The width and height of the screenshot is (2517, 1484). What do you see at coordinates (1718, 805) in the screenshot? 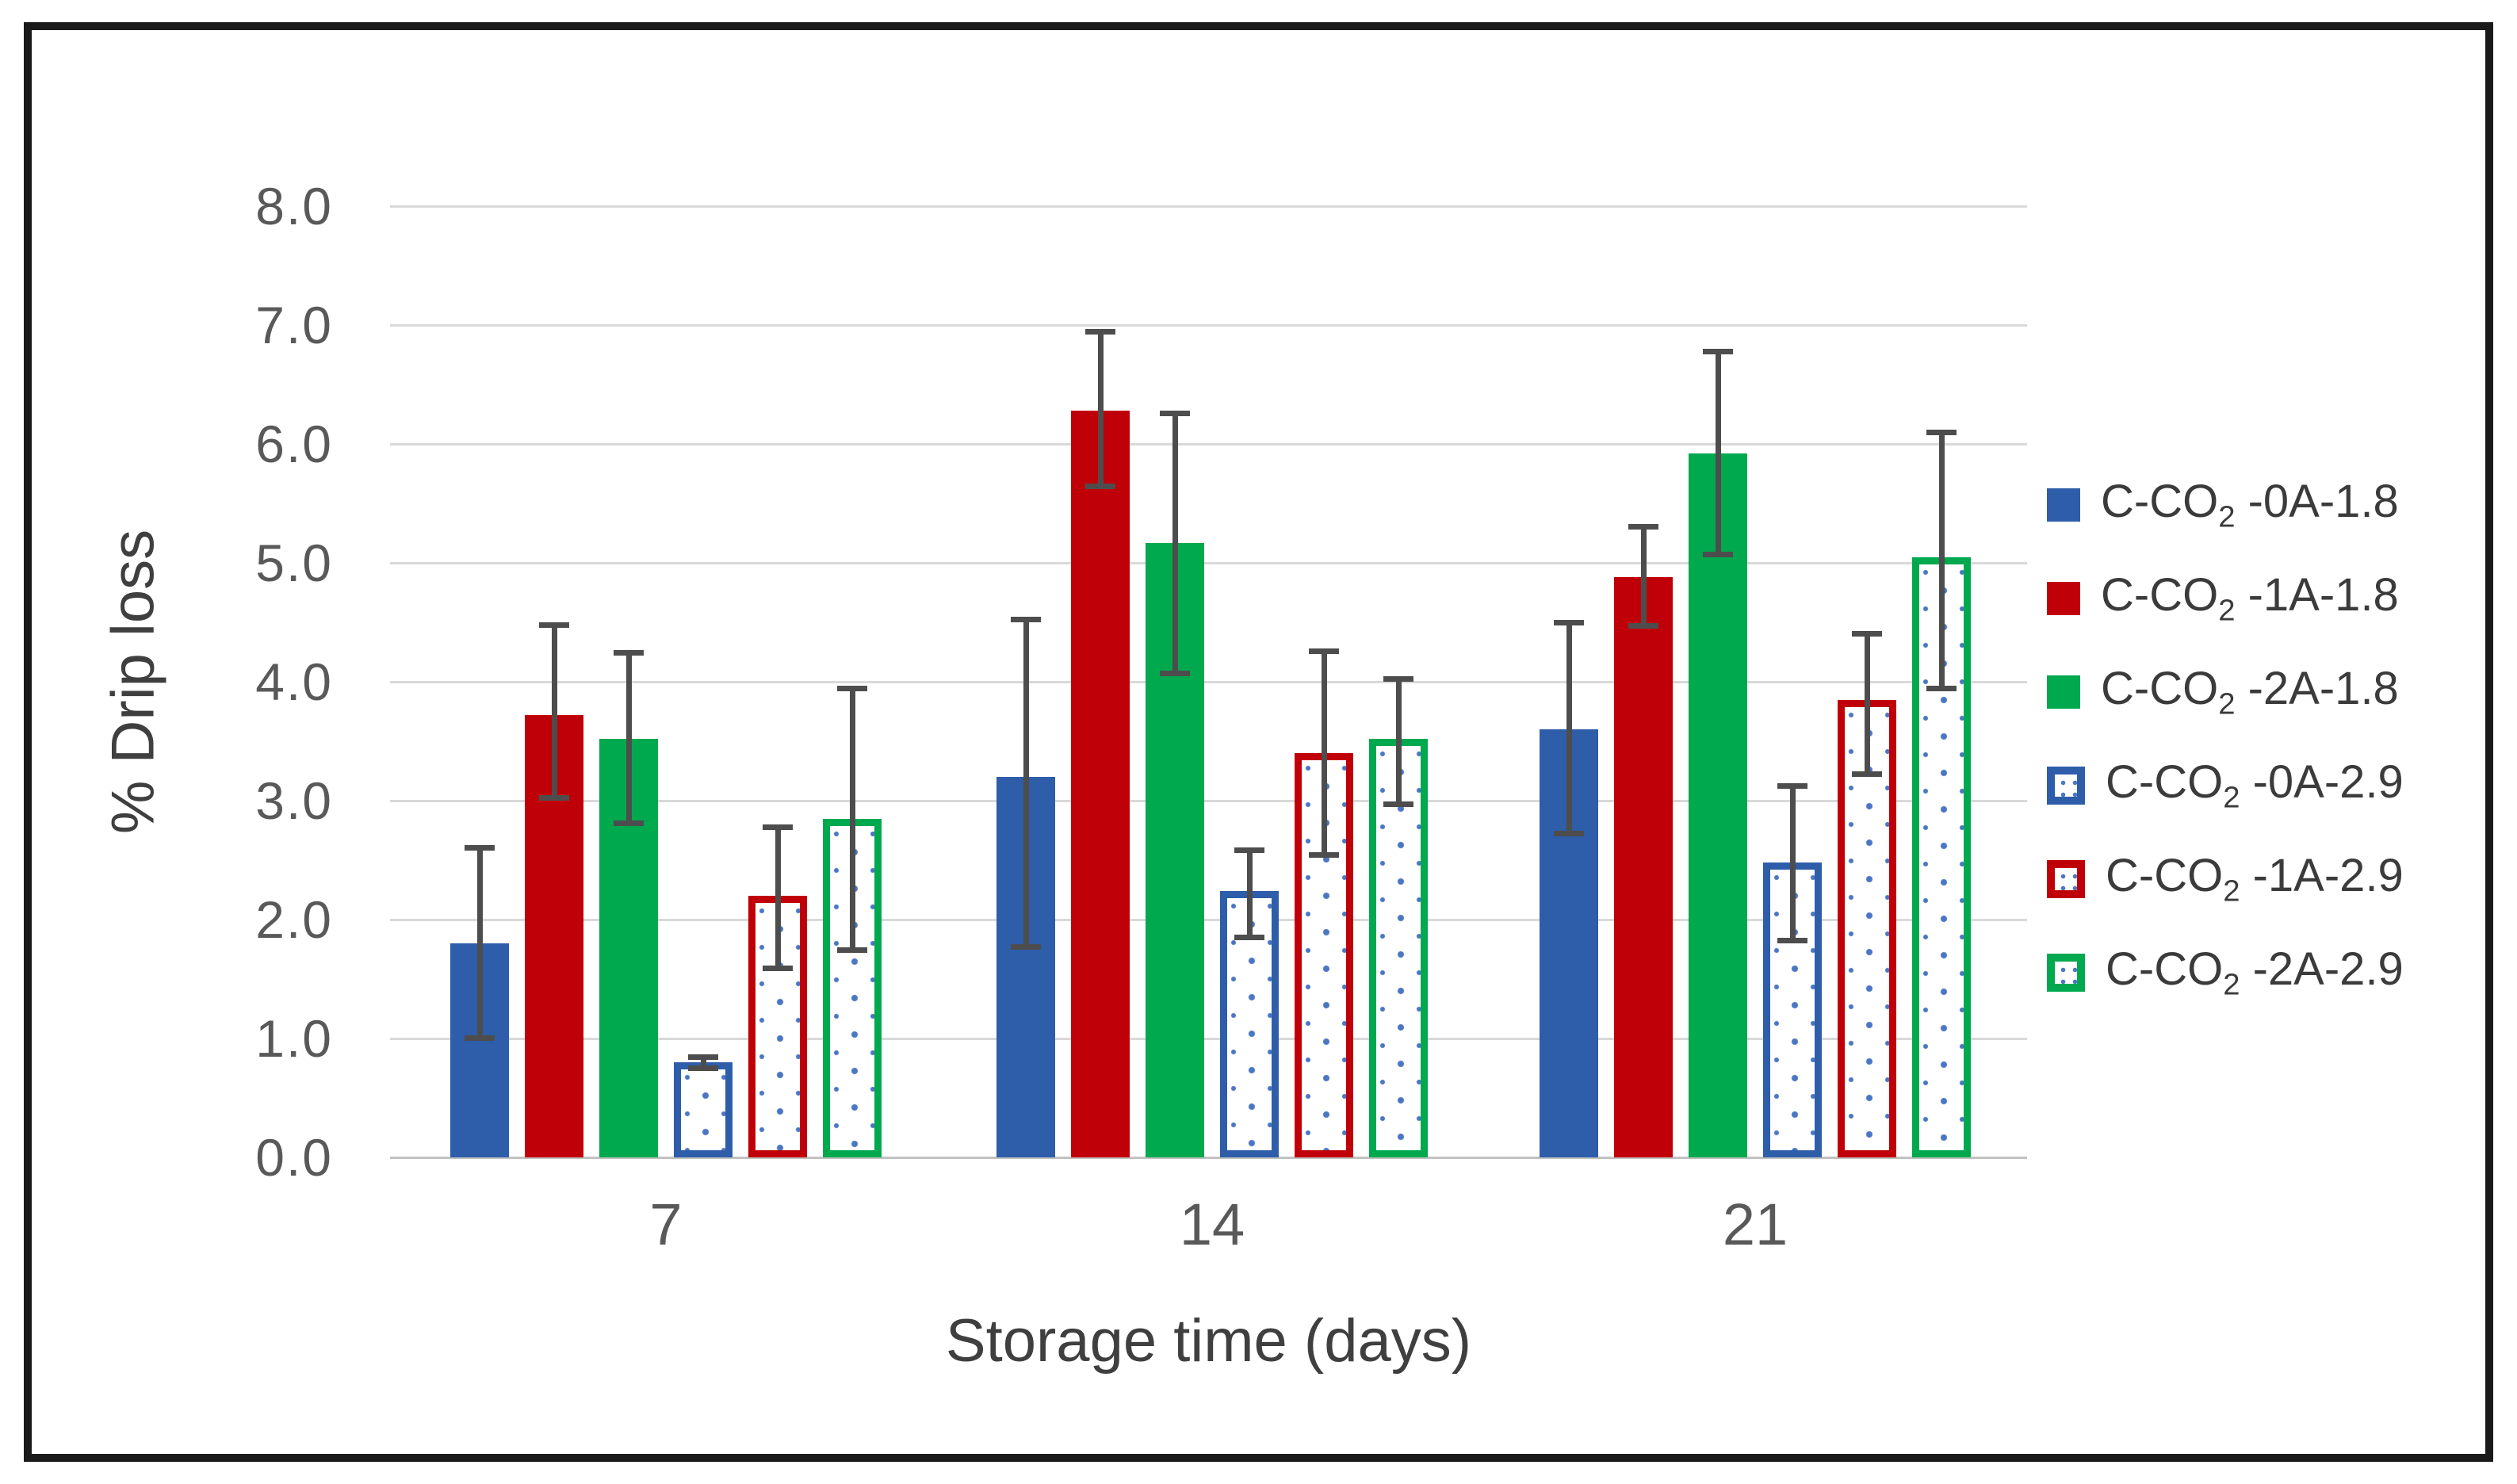
I see `bar-C-CO2-2A-1.8-day-21` at bounding box center [1718, 805].